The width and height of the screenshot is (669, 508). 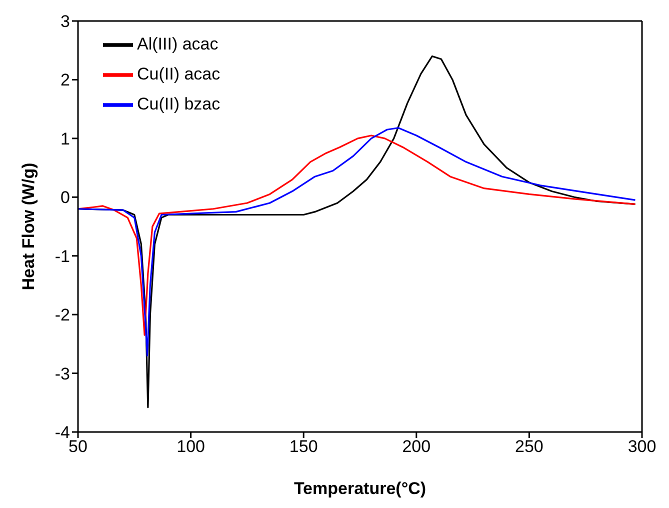 What do you see at coordinates (62, 432) in the screenshot?
I see `y-tick-label: -4` at bounding box center [62, 432].